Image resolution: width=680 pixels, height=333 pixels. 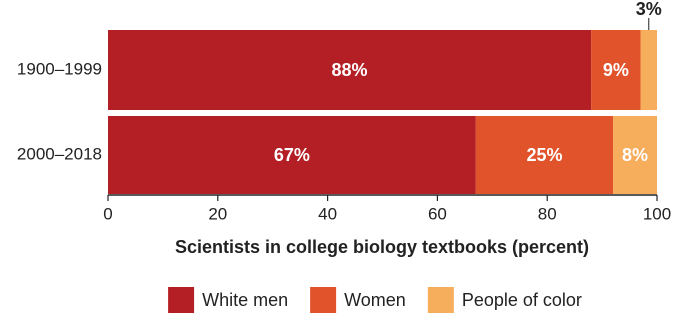 I want to click on value-label: 88%, so click(x=350, y=70).